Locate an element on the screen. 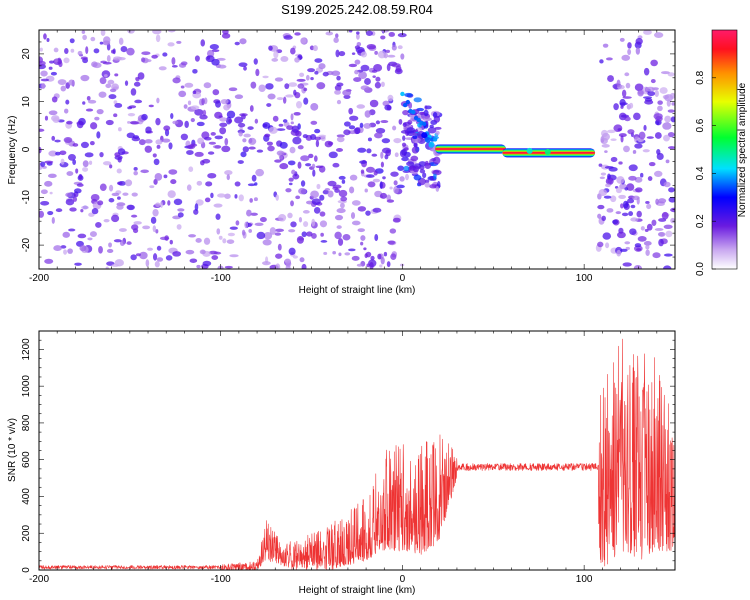 This screenshot has width=750, height=600. spectrogram-x-tick-label: 0 is located at coordinates (403, 278).